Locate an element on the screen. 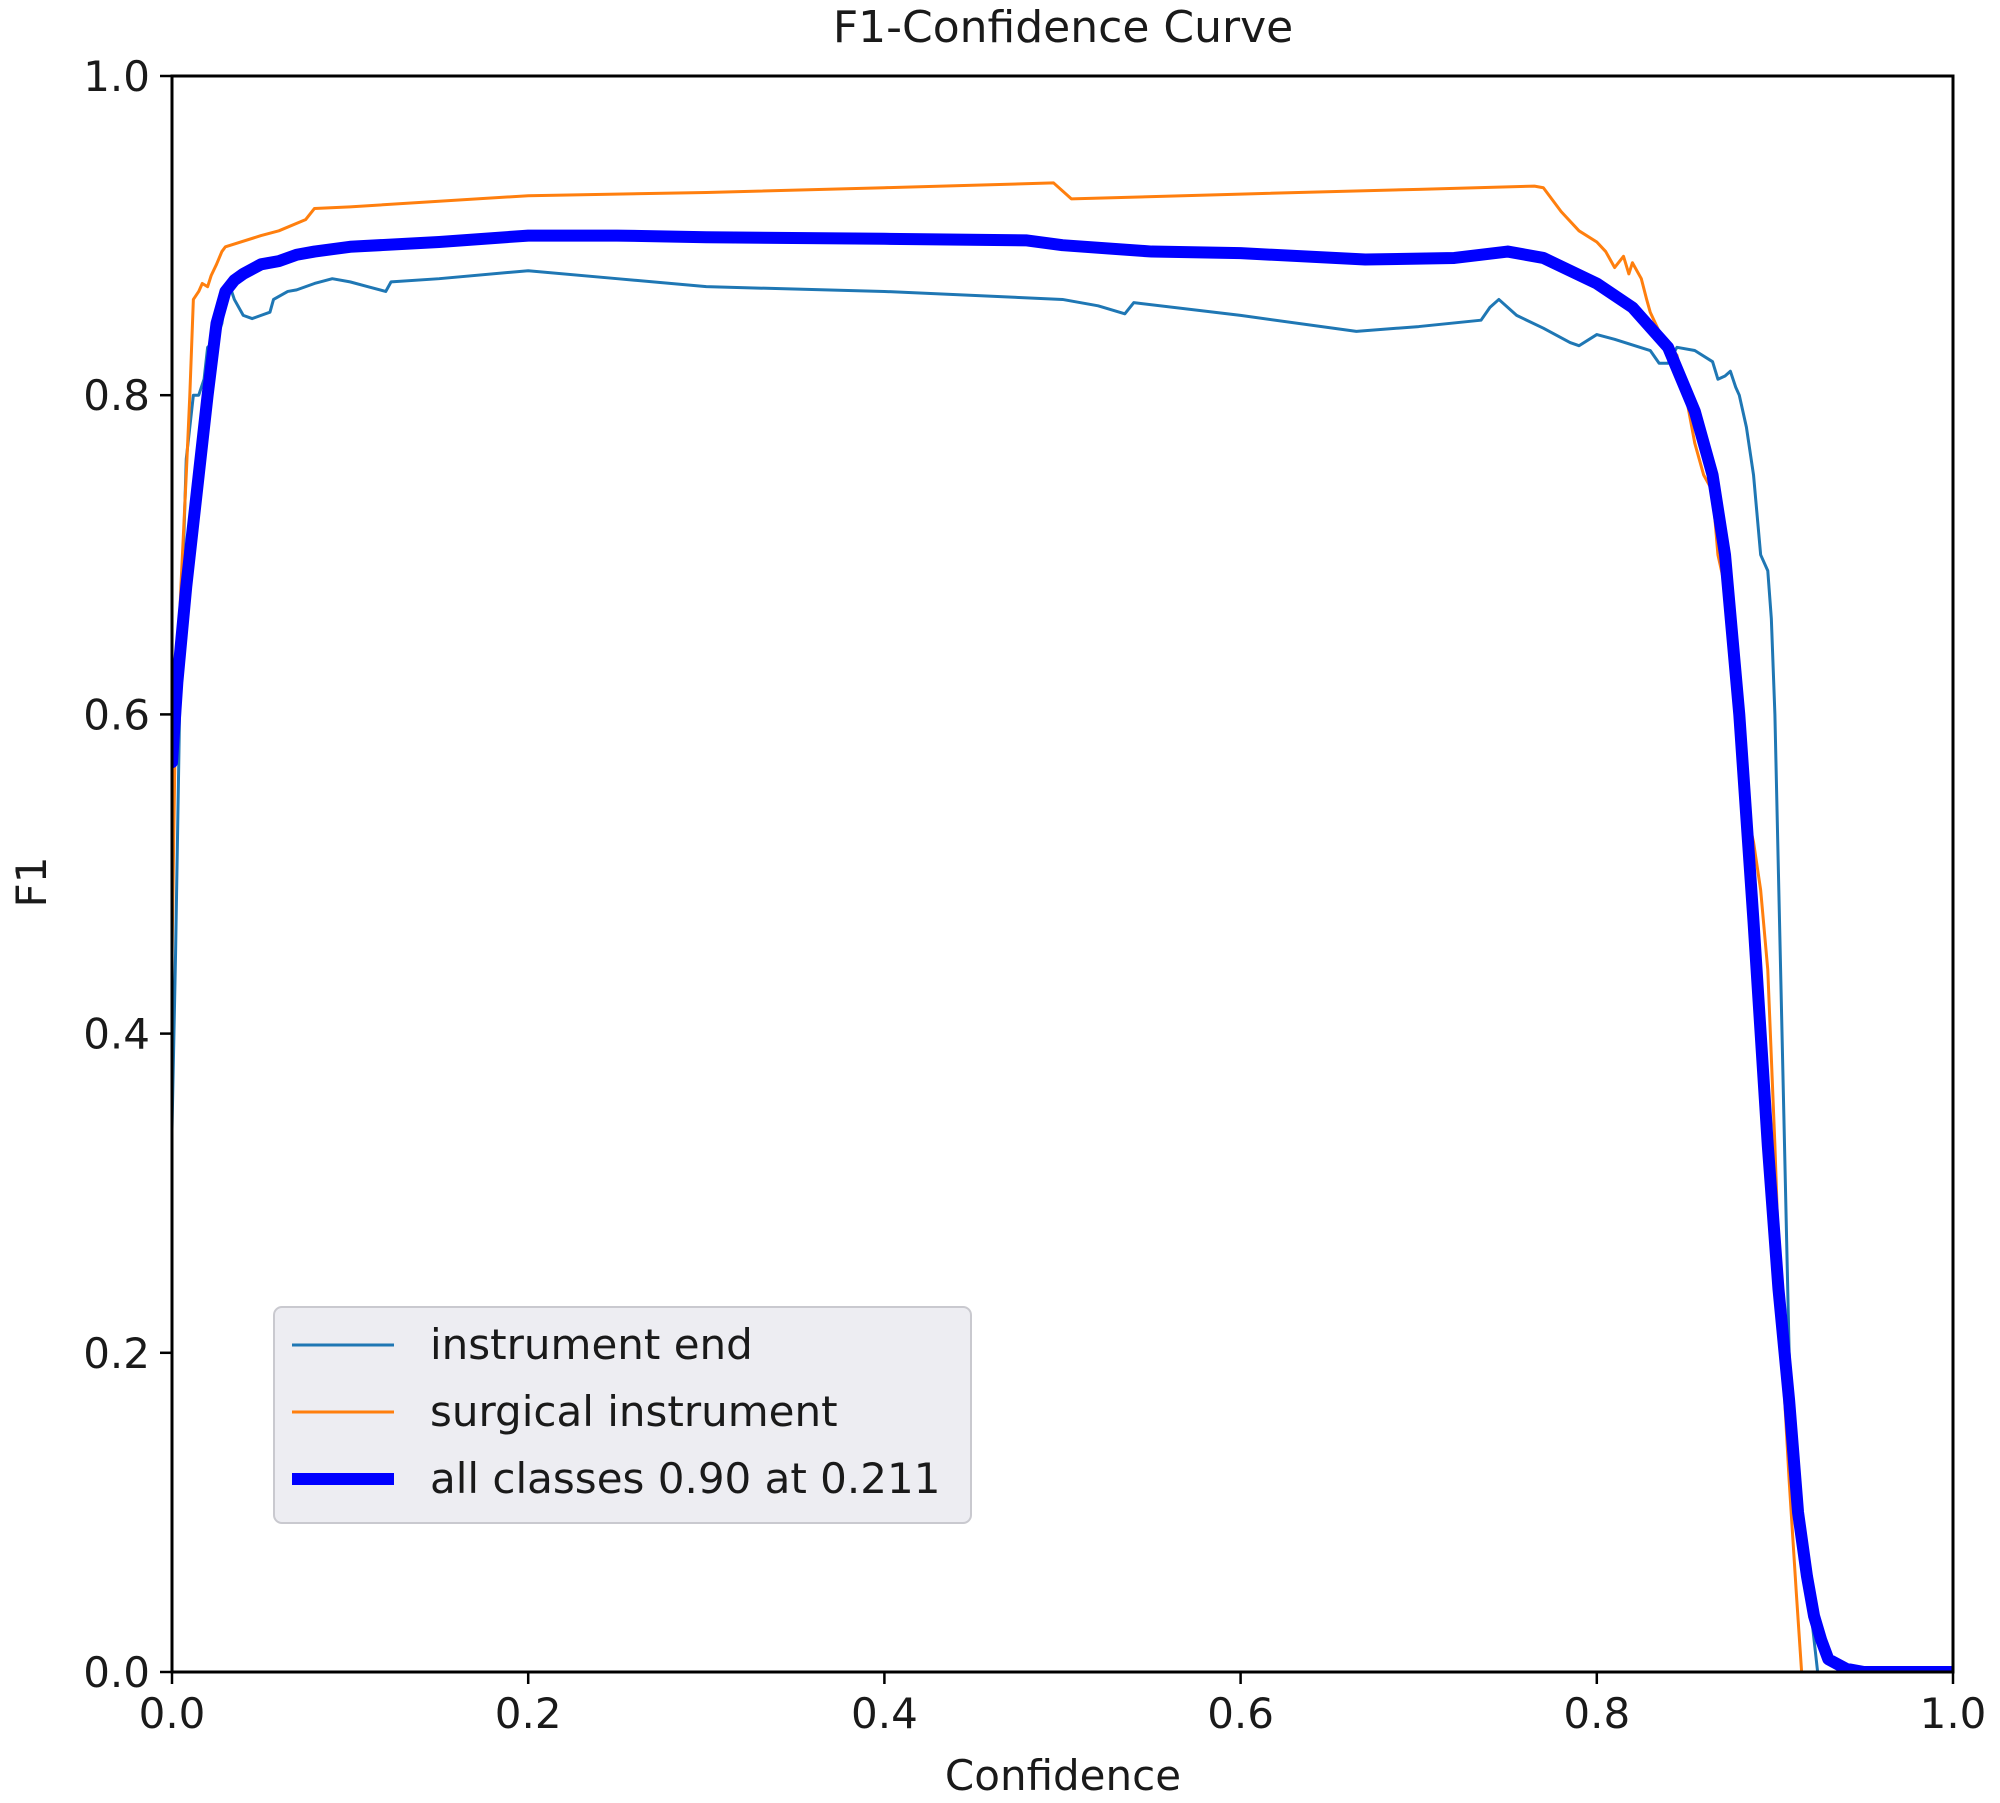 The width and height of the screenshot is (2000, 1803). y-tick-label: 1.0 is located at coordinates (116, 76).